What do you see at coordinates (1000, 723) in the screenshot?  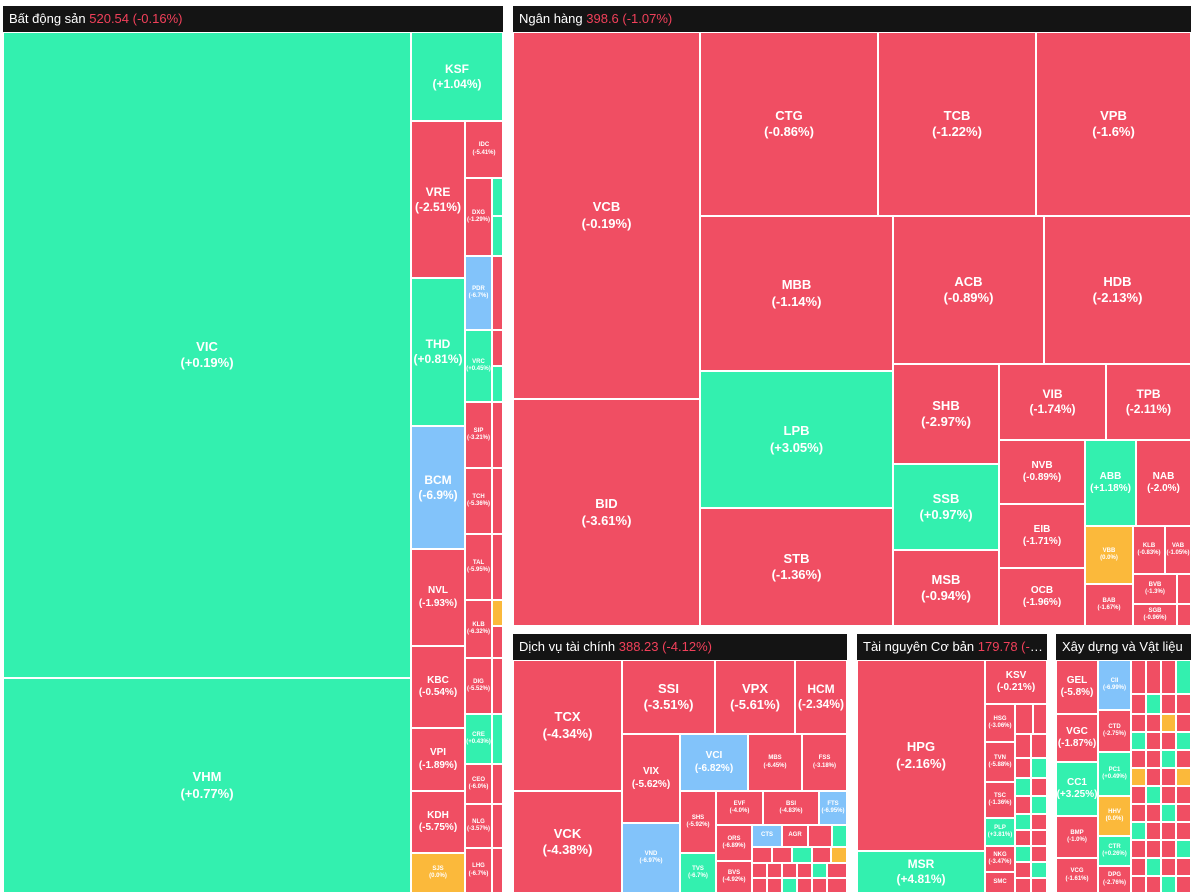 I see `stock-tile: HSG (-3.06%)` at bounding box center [1000, 723].